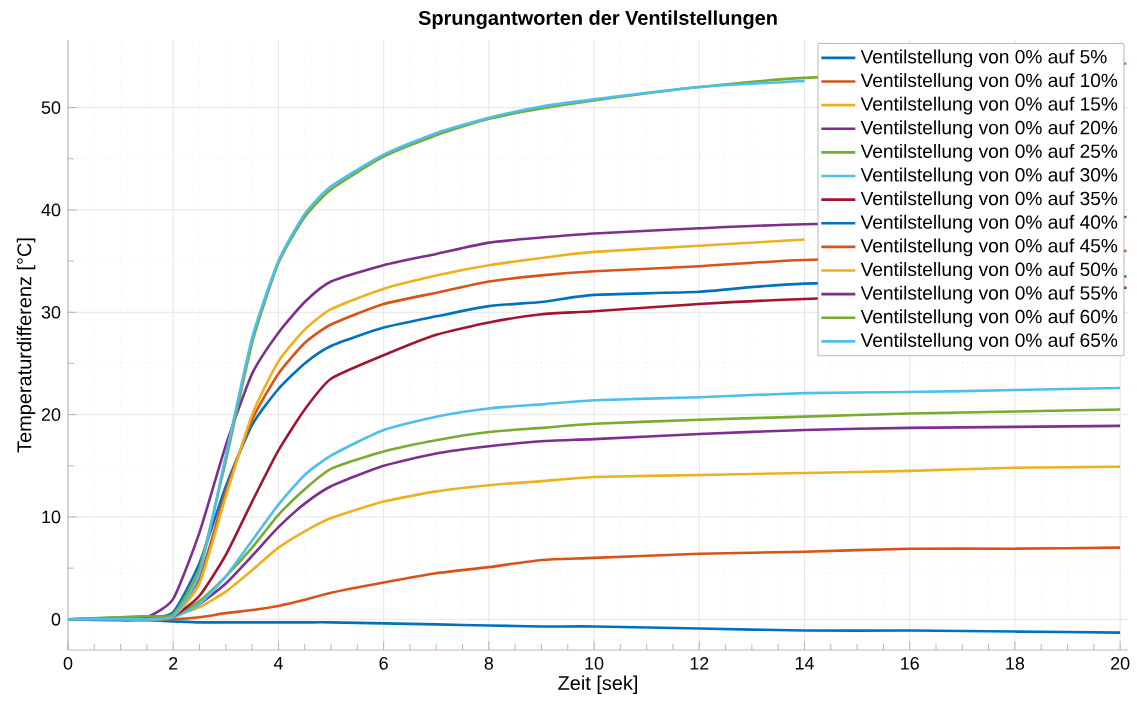 The width and height of the screenshot is (1137, 710). What do you see at coordinates (989, 82) in the screenshot?
I see `legend-label: Ventilstellung von 0% auf 10%` at bounding box center [989, 82].